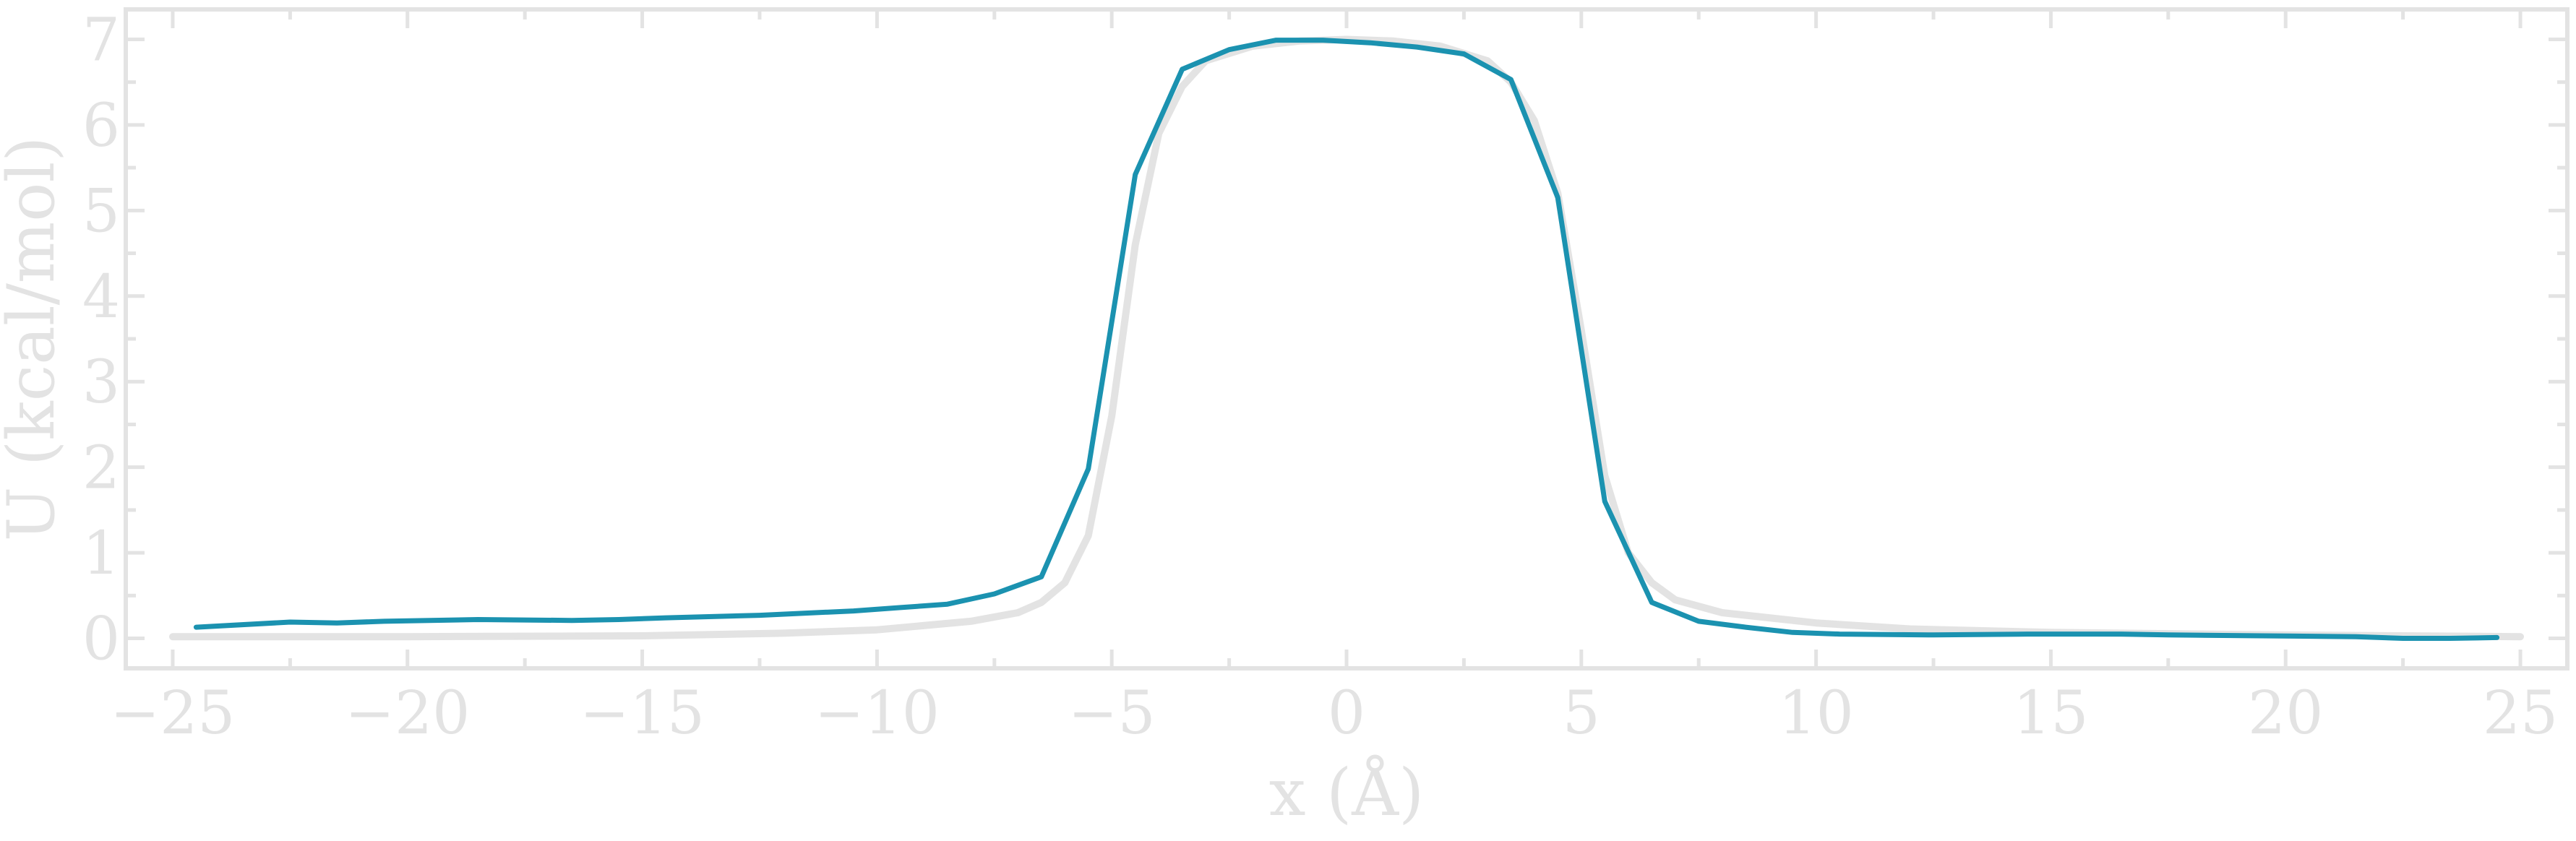  I want to click on x-tick-label: −25, so click(173, 713).